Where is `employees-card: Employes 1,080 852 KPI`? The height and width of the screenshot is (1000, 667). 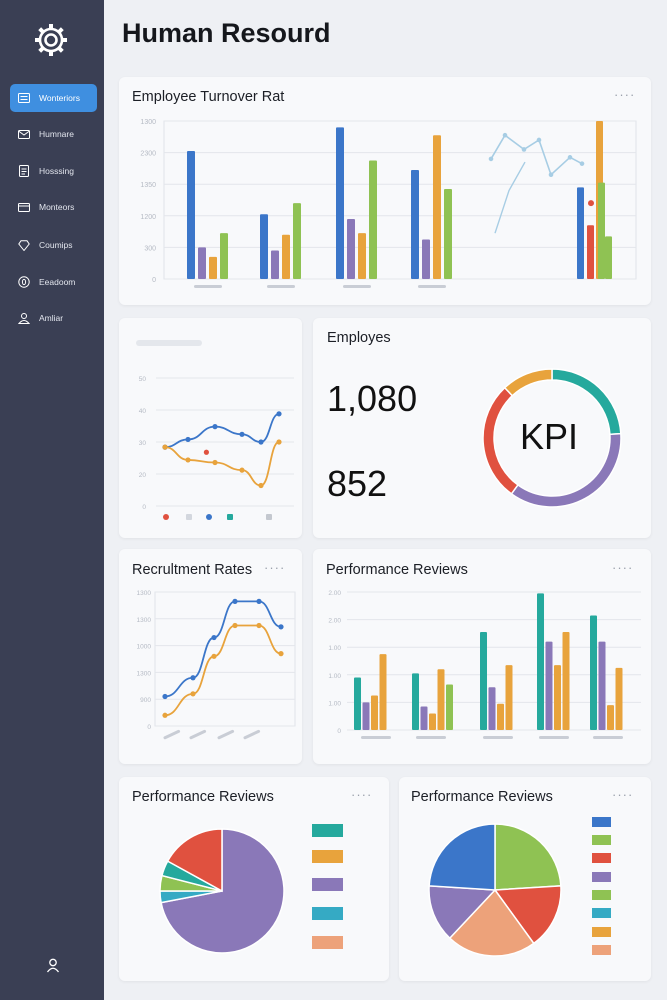 employees-card: Employes 1,080 852 KPI is located at coordinates (482, 428).